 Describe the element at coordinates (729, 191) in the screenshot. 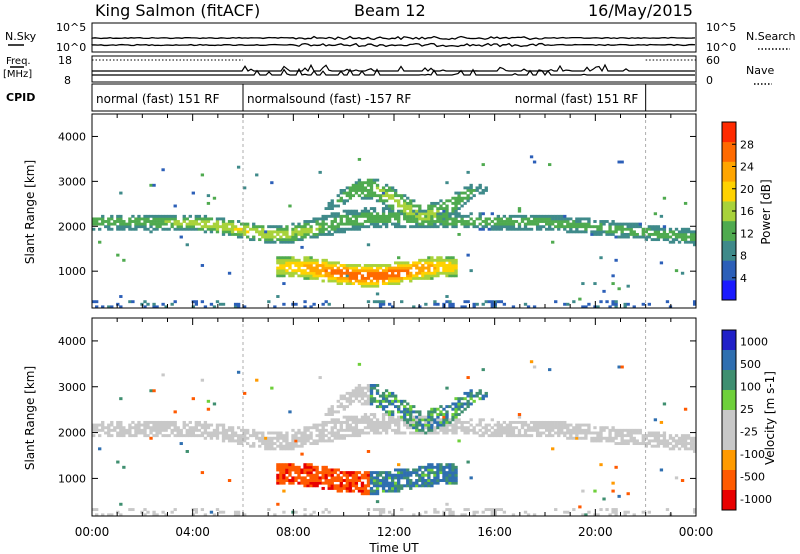

I see `power-colorbar-segment` at that location.